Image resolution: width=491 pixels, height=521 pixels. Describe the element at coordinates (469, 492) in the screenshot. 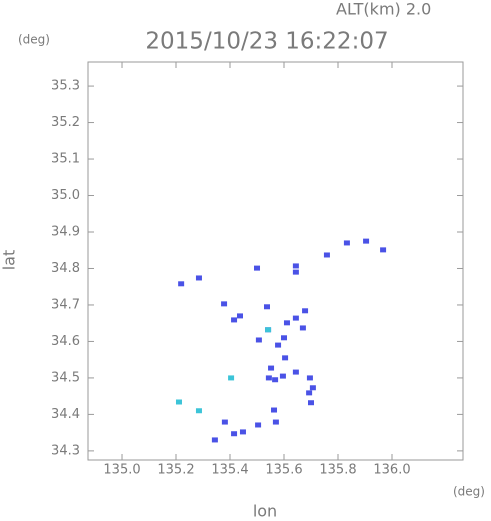

I see `x-unit: (deg)` at that location.